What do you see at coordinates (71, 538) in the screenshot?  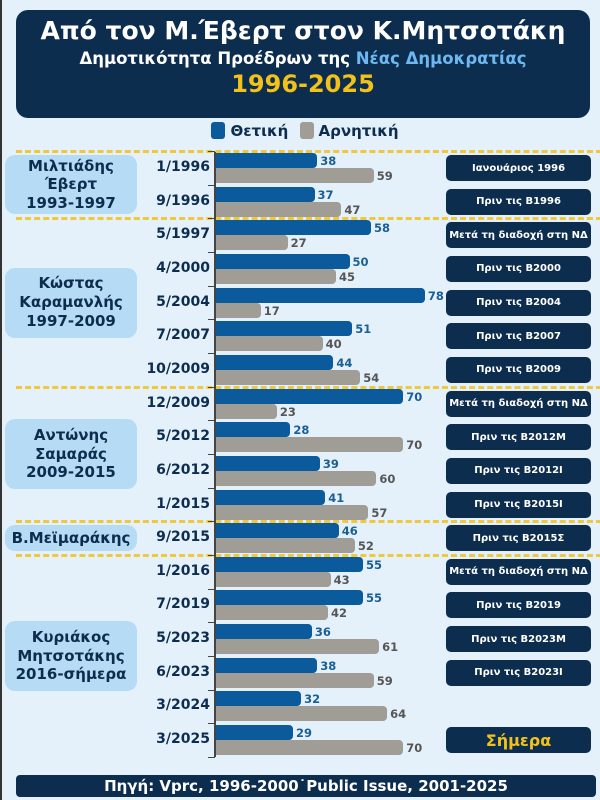 I see `group-label-3: Β.Μεϊμαράκης` at bounding box center [71, 538].